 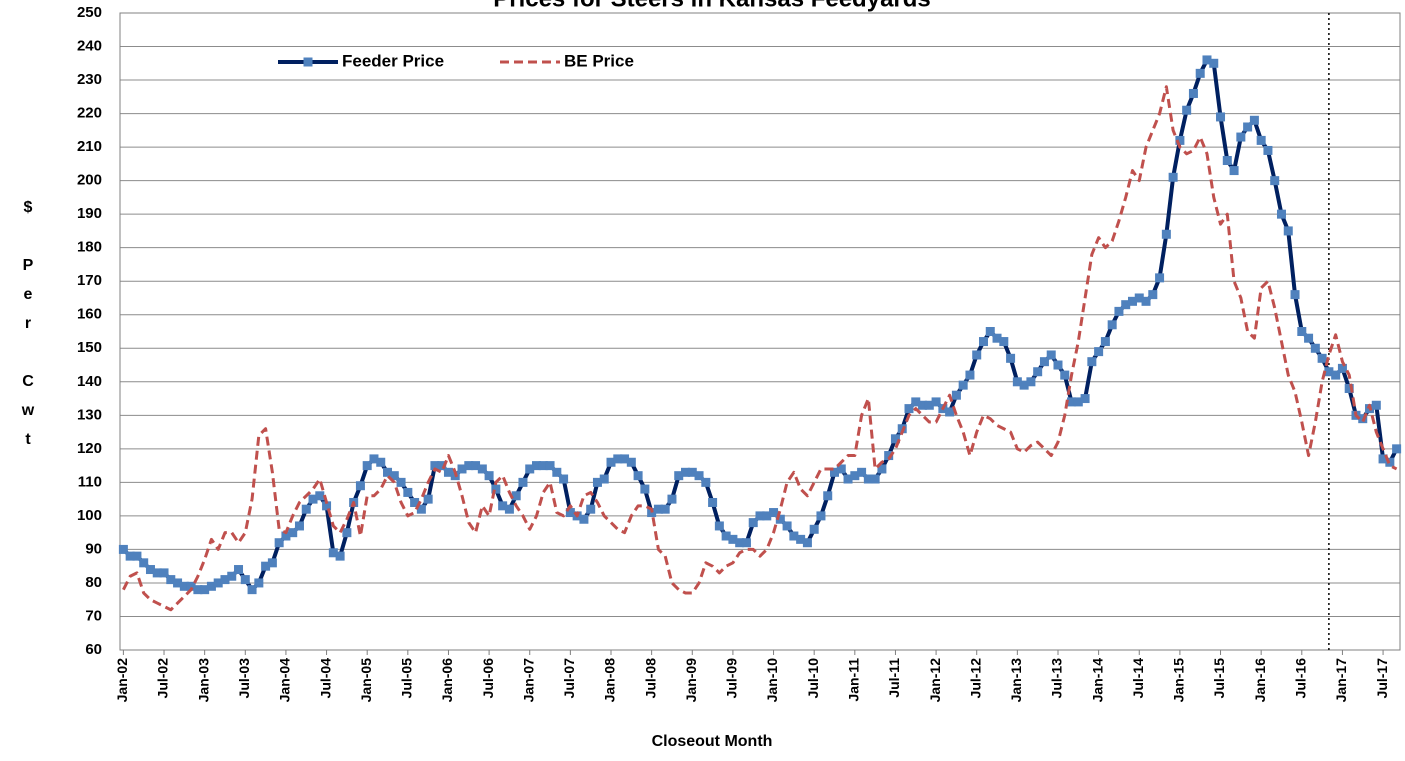 I want to click on y-tick-label: 150, so click(x=89, y=347).